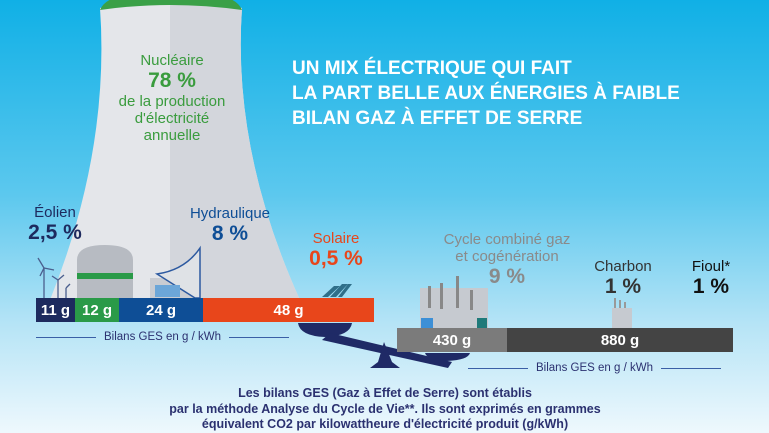 The height and width of the screenshot is (433, 769). I want to click on hydro-name: Hydraulique, so click(230, 213).